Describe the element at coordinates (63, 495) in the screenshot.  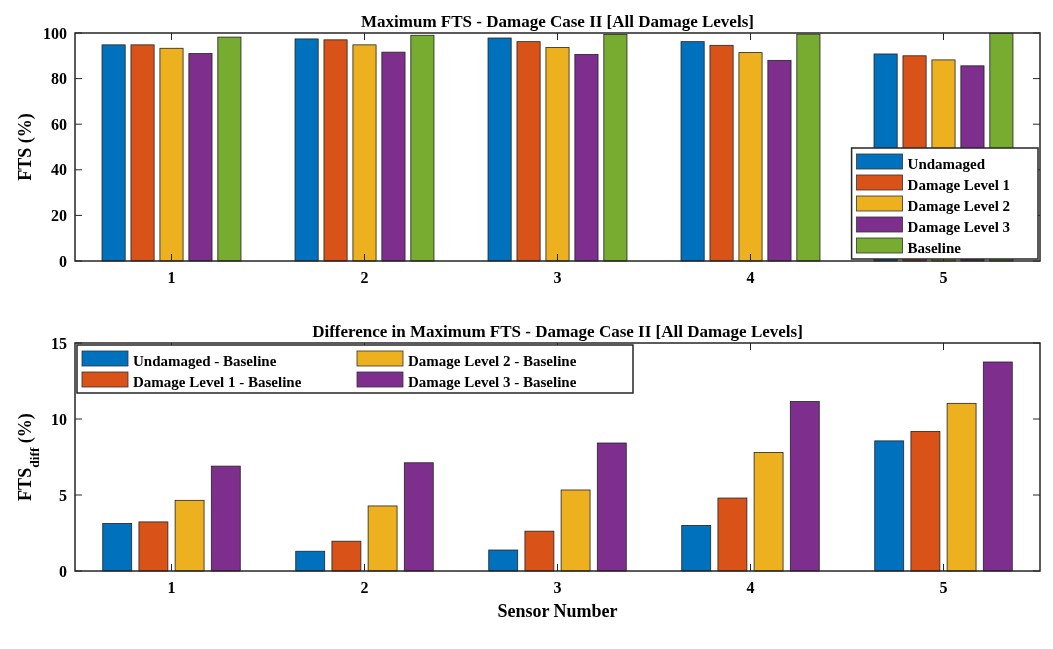
I see `y-tick-label: 5` at that location.